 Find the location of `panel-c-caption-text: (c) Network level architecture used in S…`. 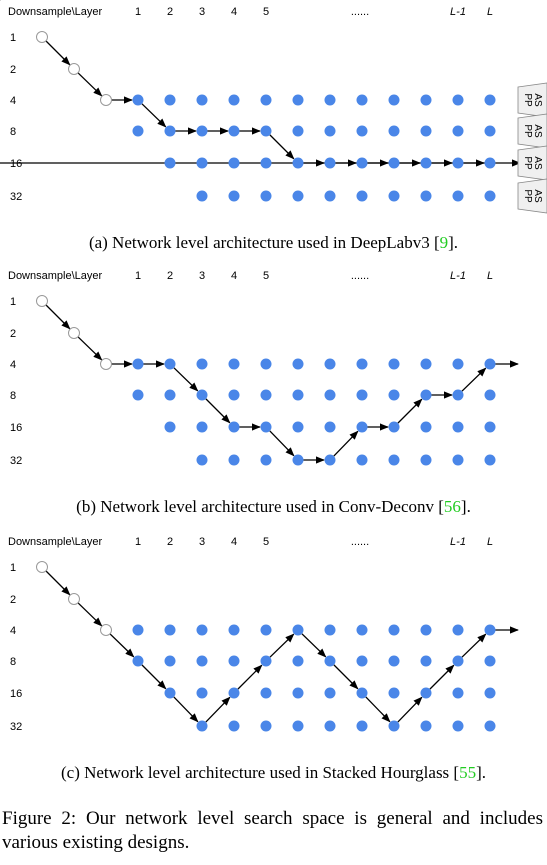

panel-c-caption-text: (c) Network level architecture used in S… is located at coordinates (260, 772).